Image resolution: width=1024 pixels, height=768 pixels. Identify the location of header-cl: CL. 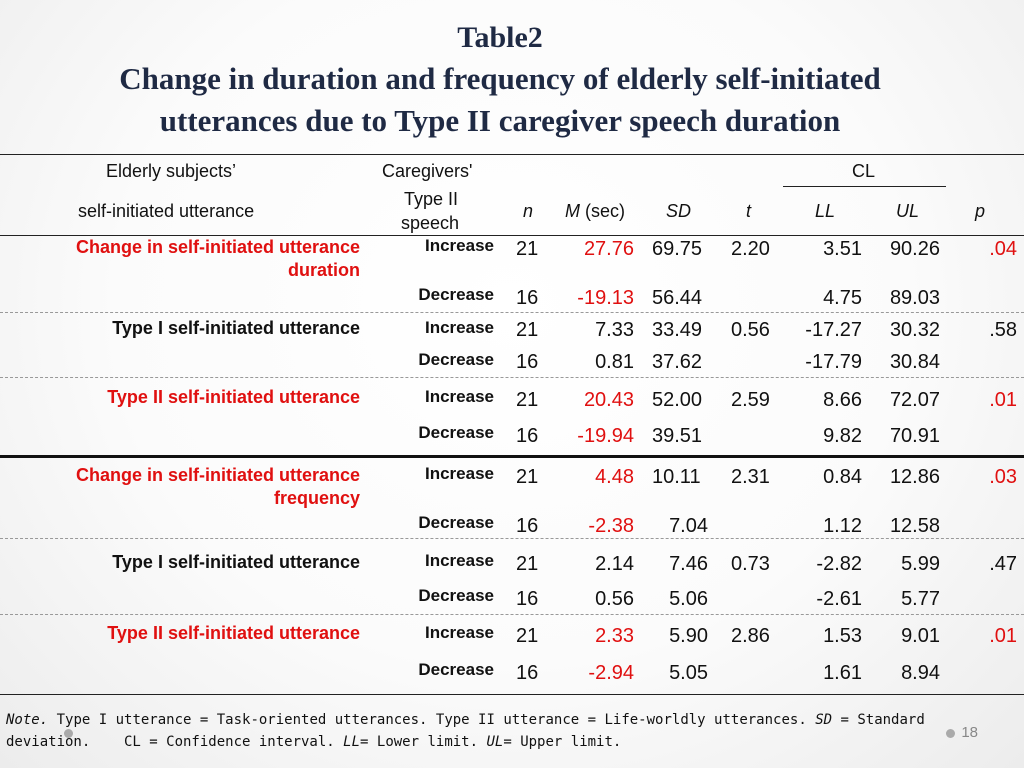
(864, 171).